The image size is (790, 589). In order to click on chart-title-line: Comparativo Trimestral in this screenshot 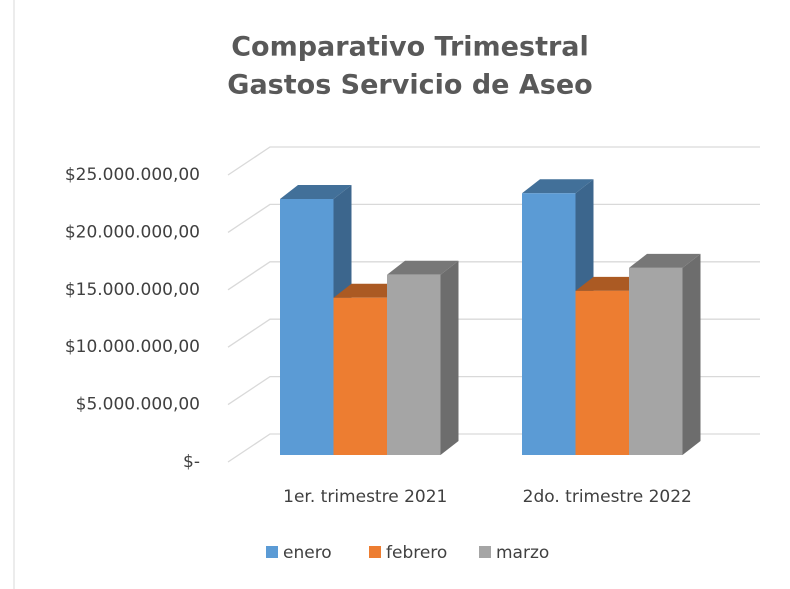, I will do `click(410, 47)`.